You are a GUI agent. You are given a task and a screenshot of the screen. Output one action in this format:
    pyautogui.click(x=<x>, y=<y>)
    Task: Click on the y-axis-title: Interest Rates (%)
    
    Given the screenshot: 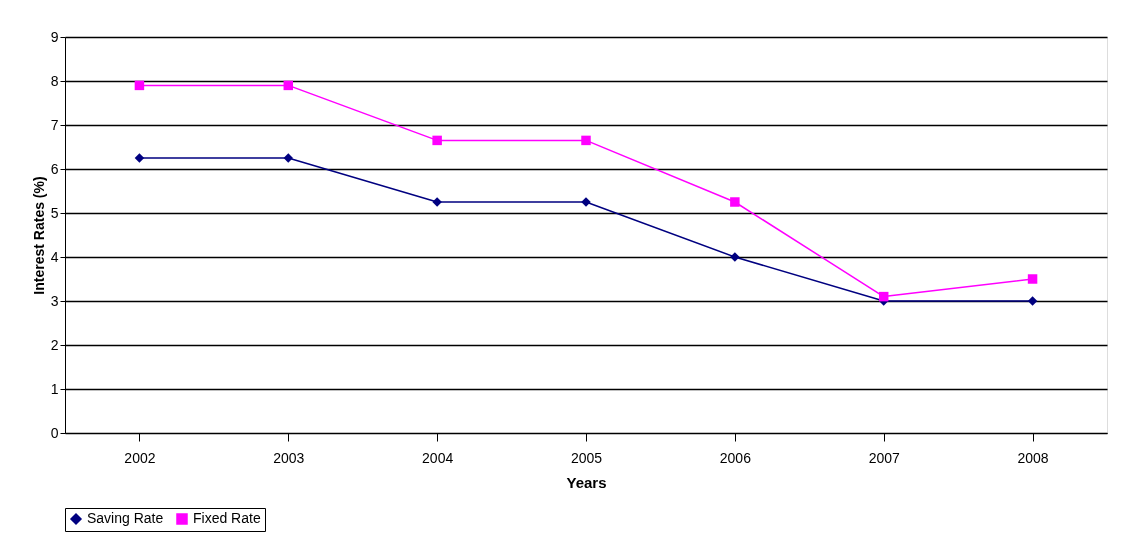 What is the action you would take?
    pyautogui.click(x=38, y=235)
    